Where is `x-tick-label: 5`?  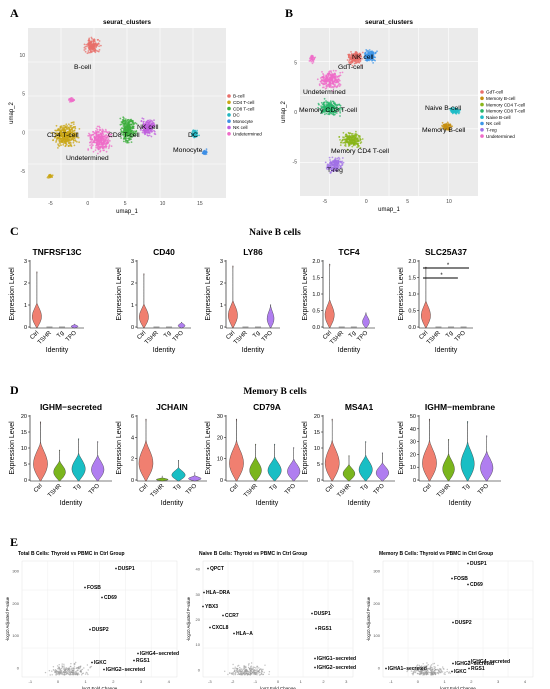 x-tick-label: 5 is located at coordinates (407, 202).